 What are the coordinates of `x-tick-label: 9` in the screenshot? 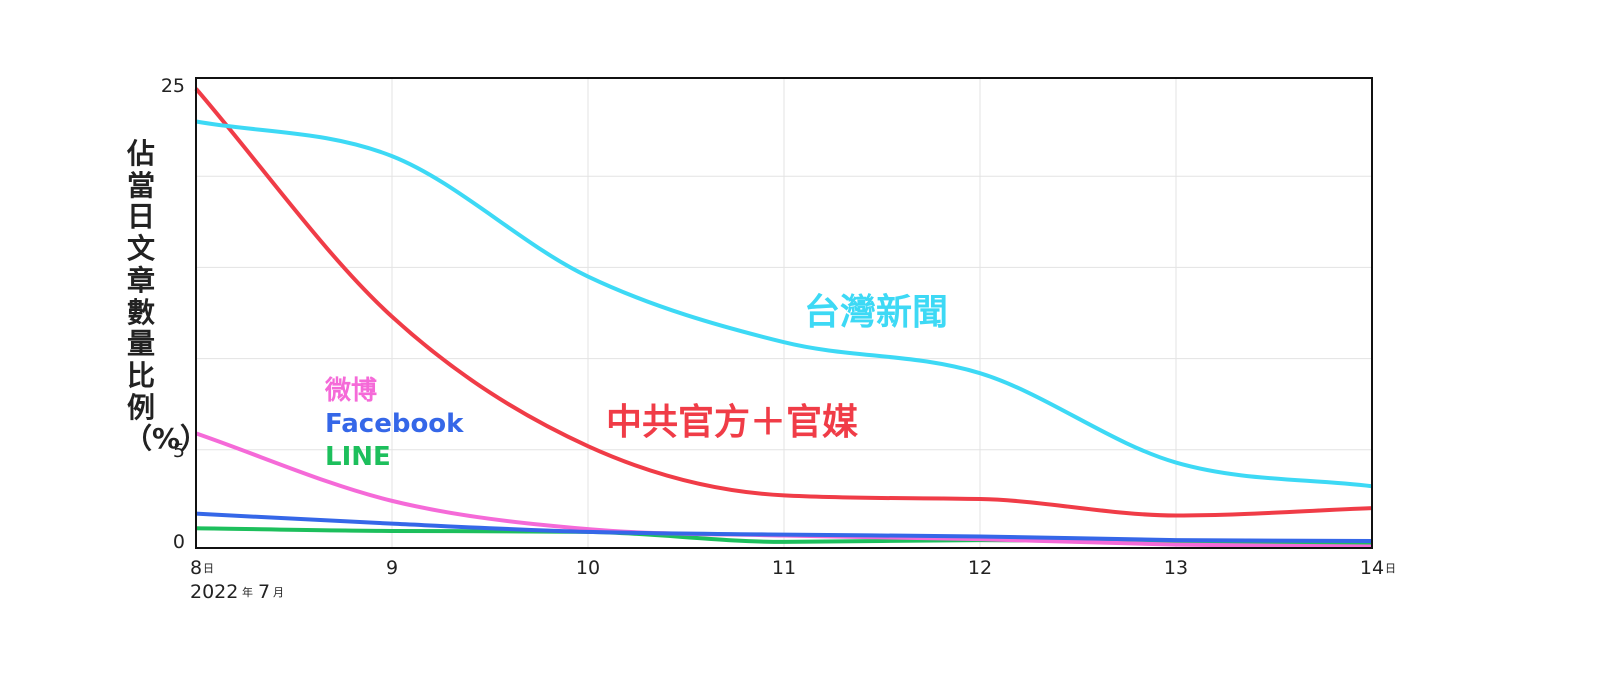 It's located at (392, 568).